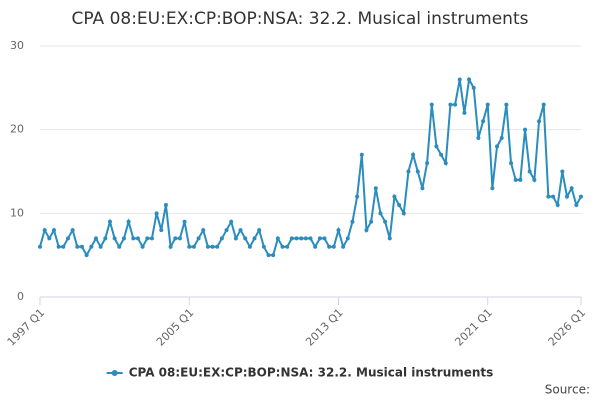 The image size is (600, 400). I want to click on x-tick-label: 1997 Q1, so click(26, 327).